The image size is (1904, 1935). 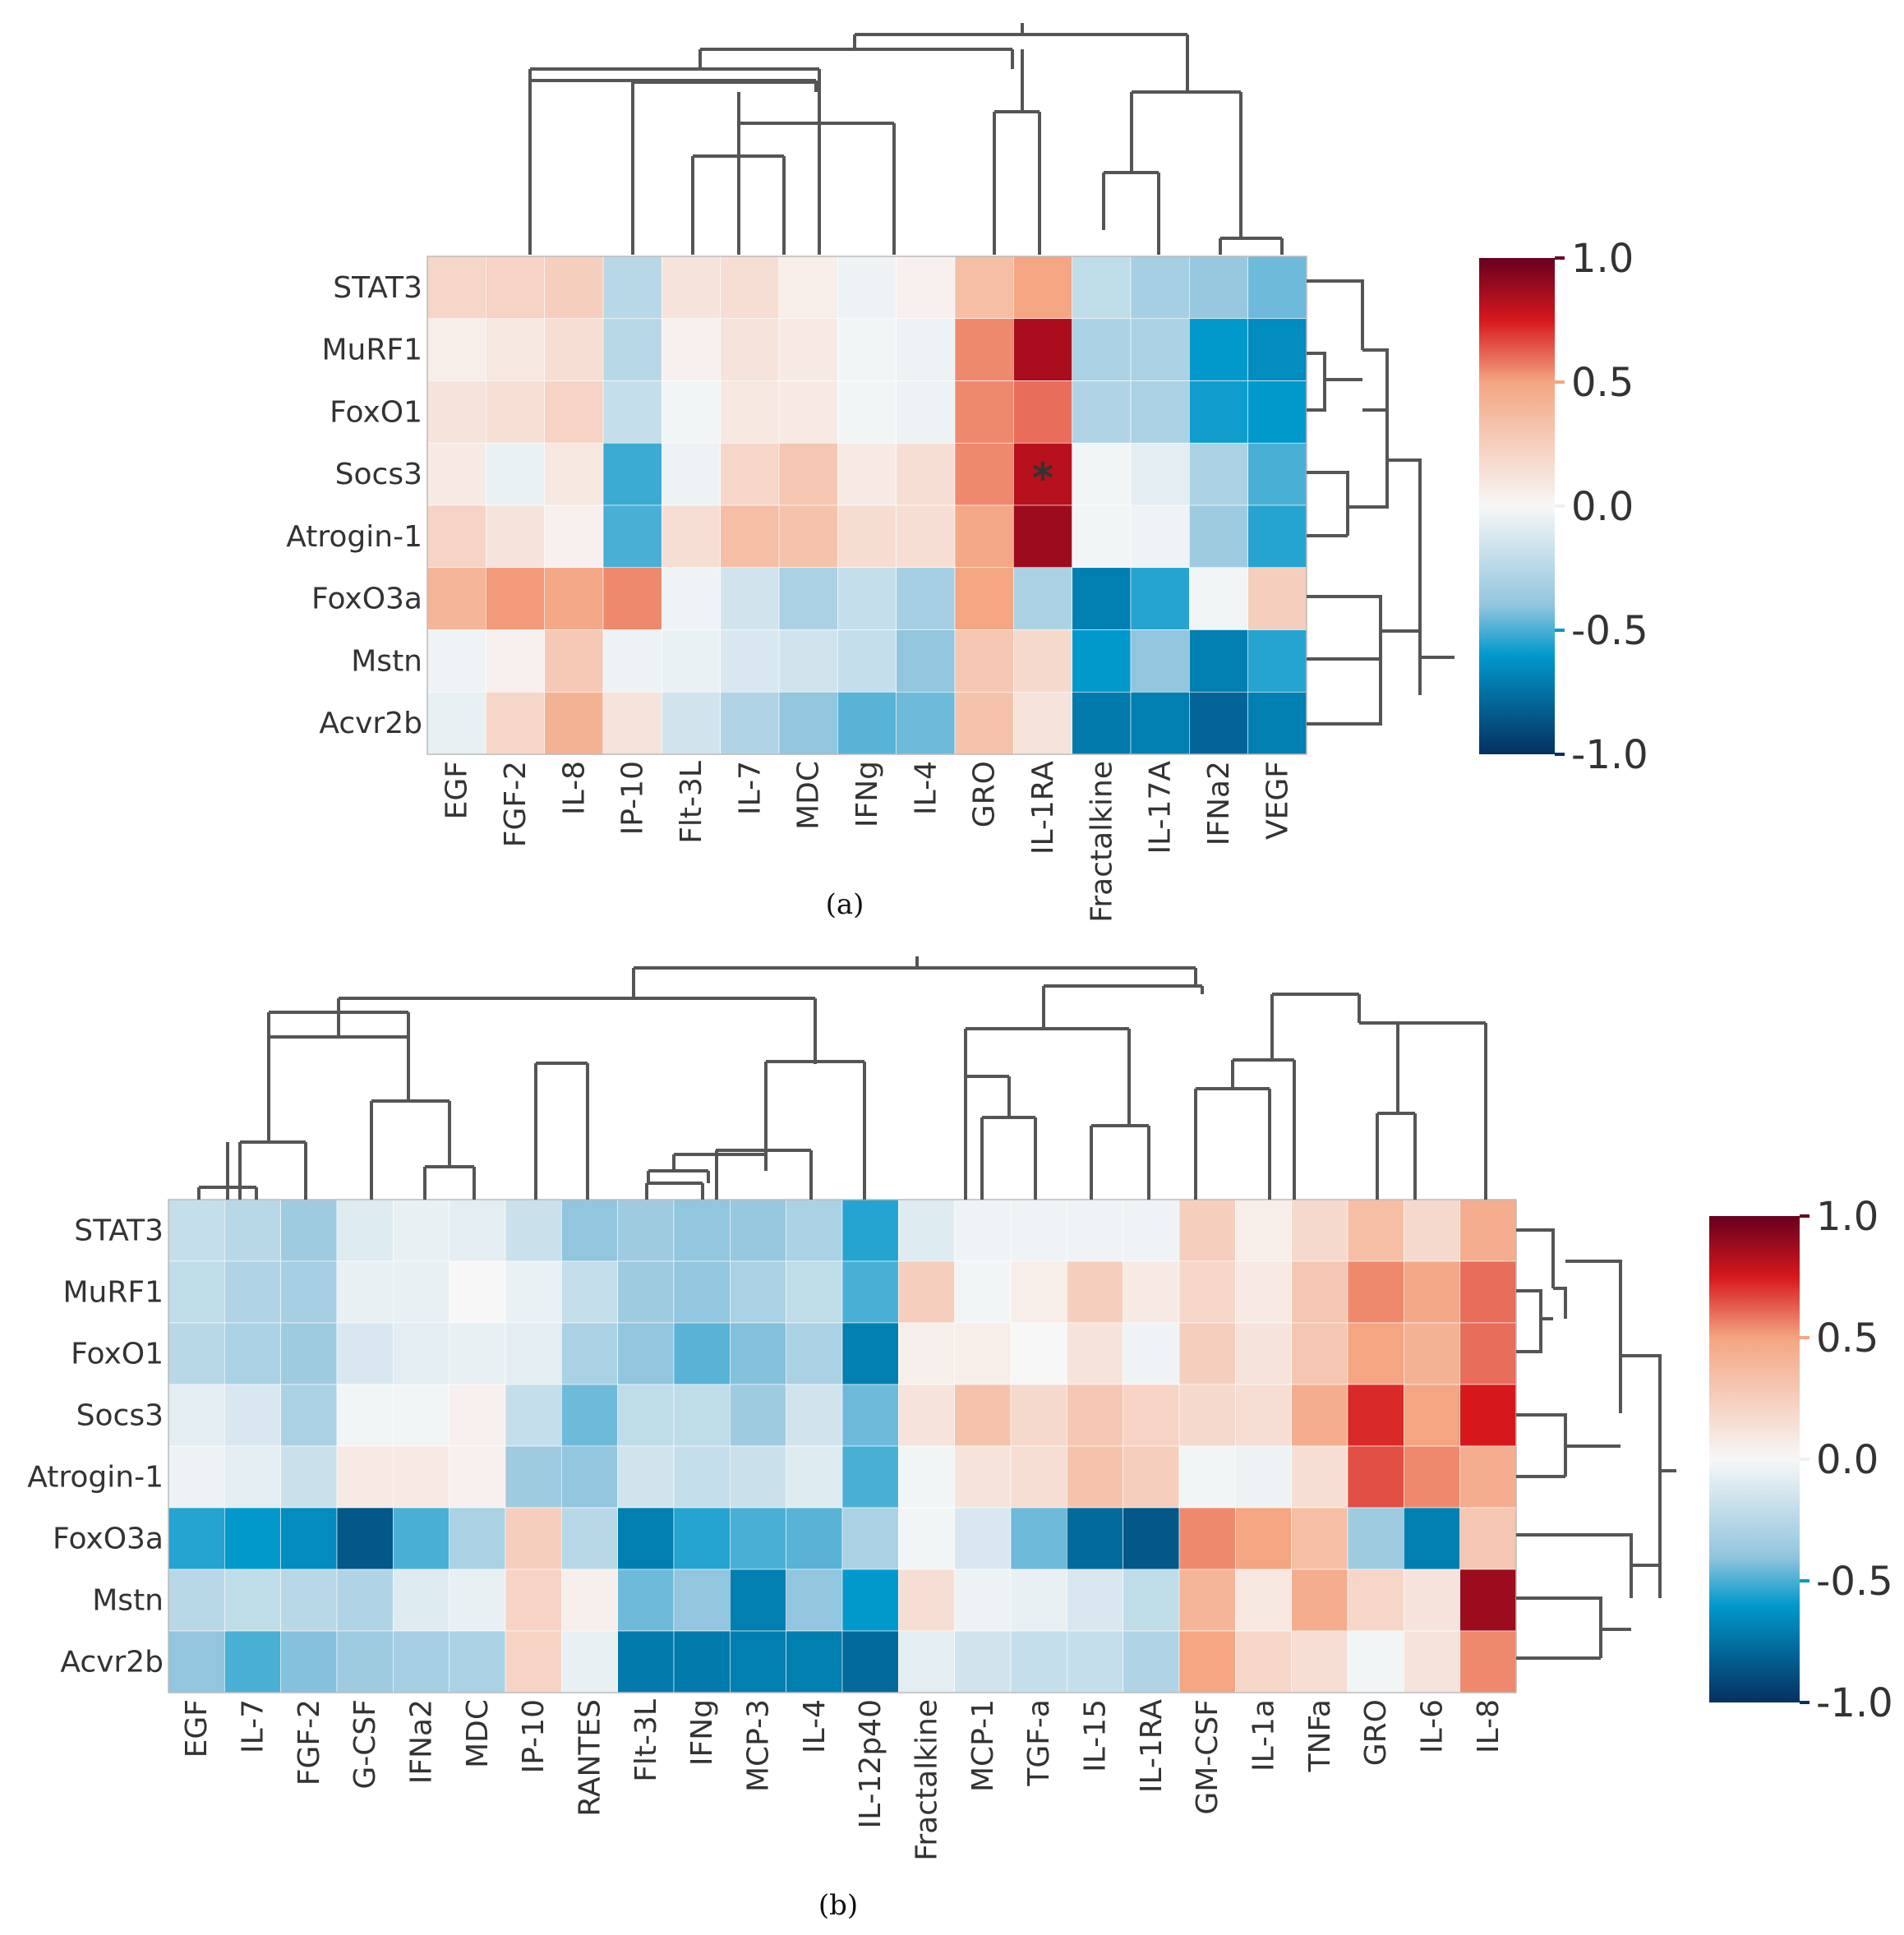 What do you see at coordinates (691, 802) in the screenshot?
I see `column-label: Flt-3L` at bounding box center [691, 802].